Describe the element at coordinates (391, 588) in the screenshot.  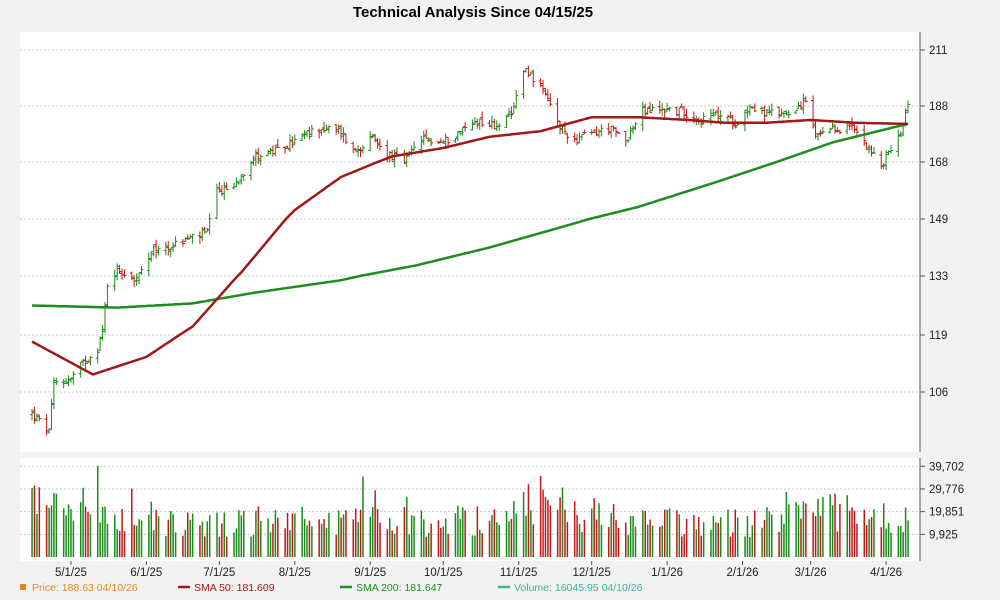
I see `legend-item-sma200: SMA 200: 181.647` at that location.